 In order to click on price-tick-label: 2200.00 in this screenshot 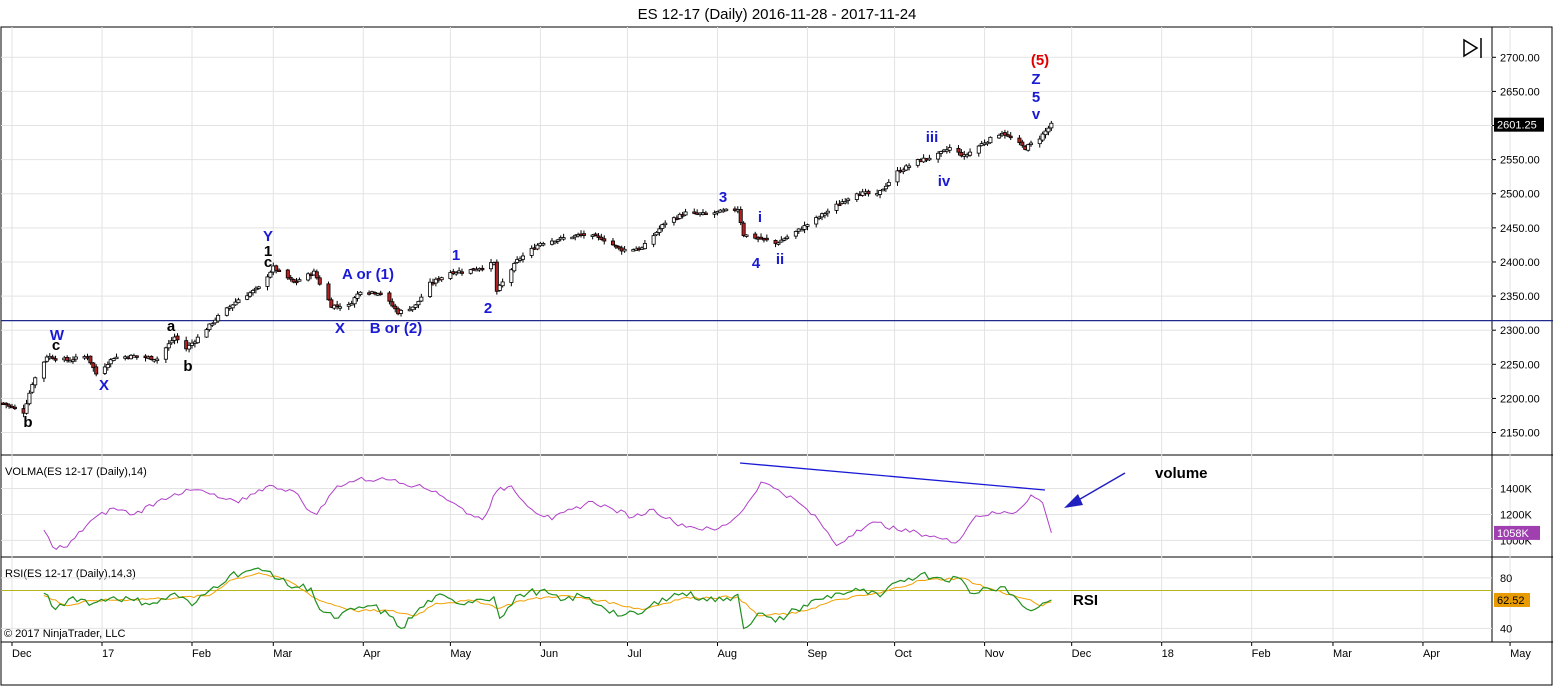, I will do `click(1520, 399)`.